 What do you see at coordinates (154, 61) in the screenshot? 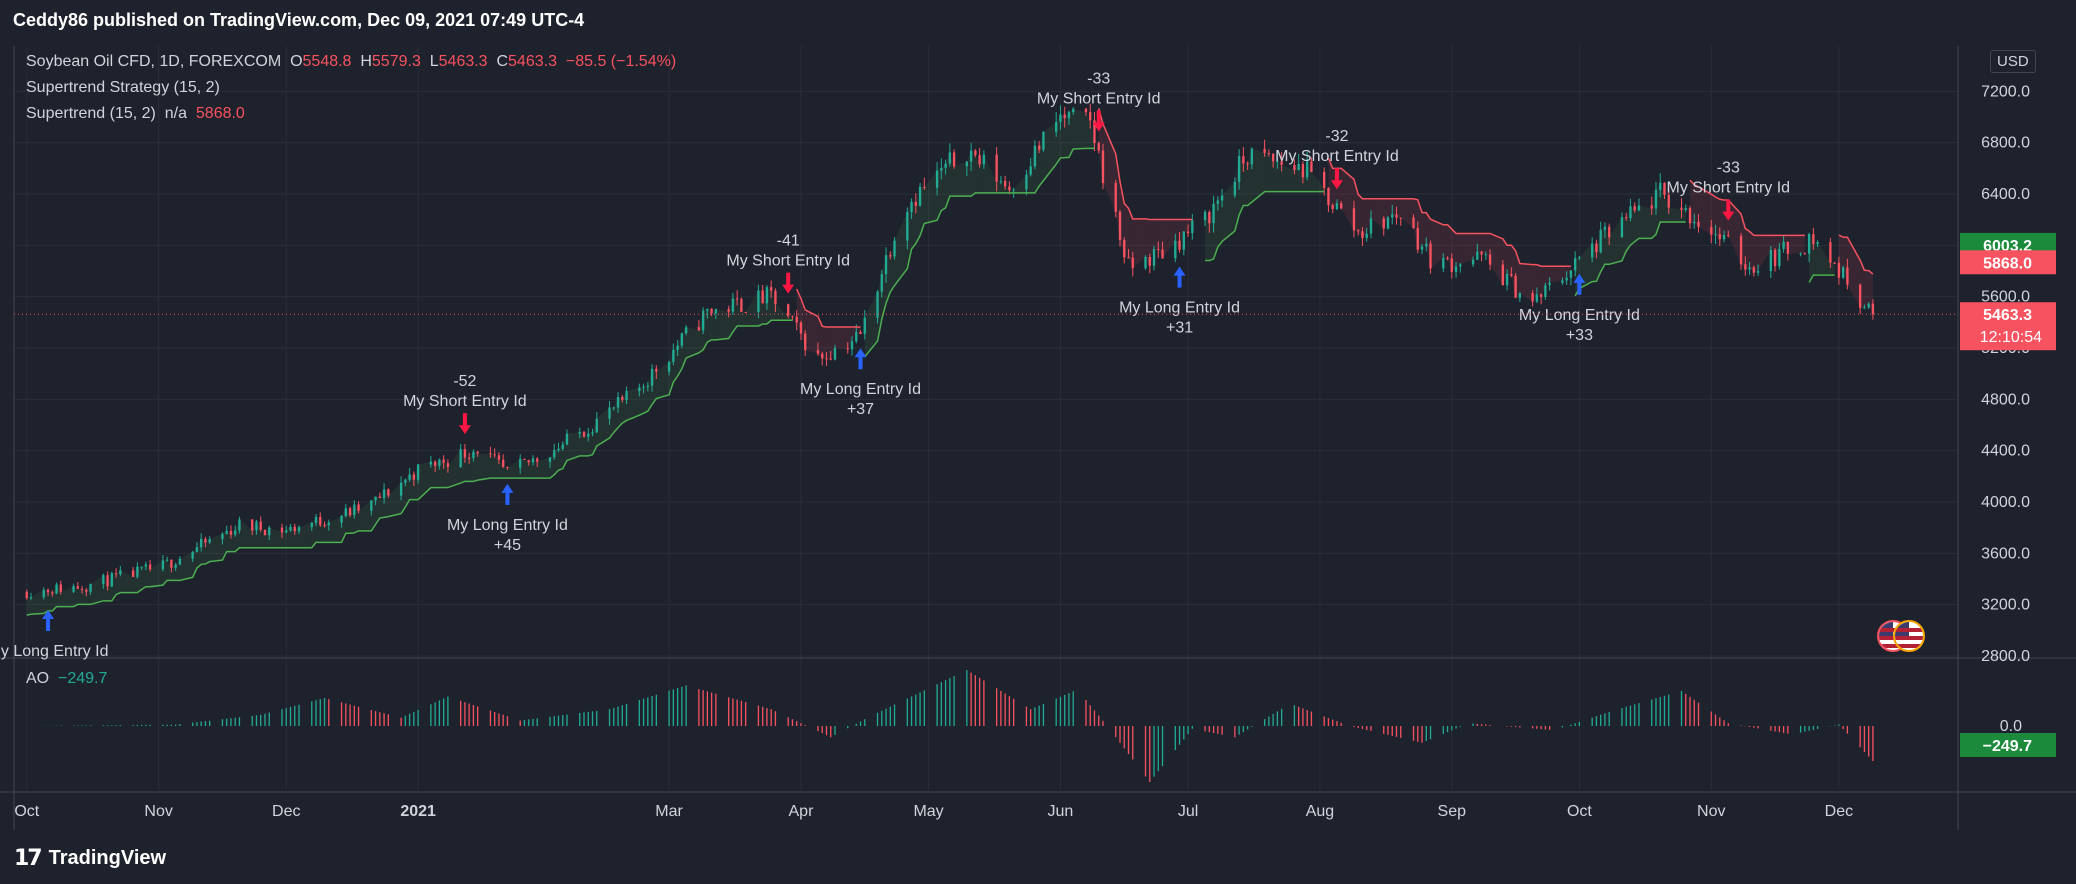
I see `symbol-name: Soybean Oil CFD, 1D, FOREXCOM` at bounding box center [154, 61].